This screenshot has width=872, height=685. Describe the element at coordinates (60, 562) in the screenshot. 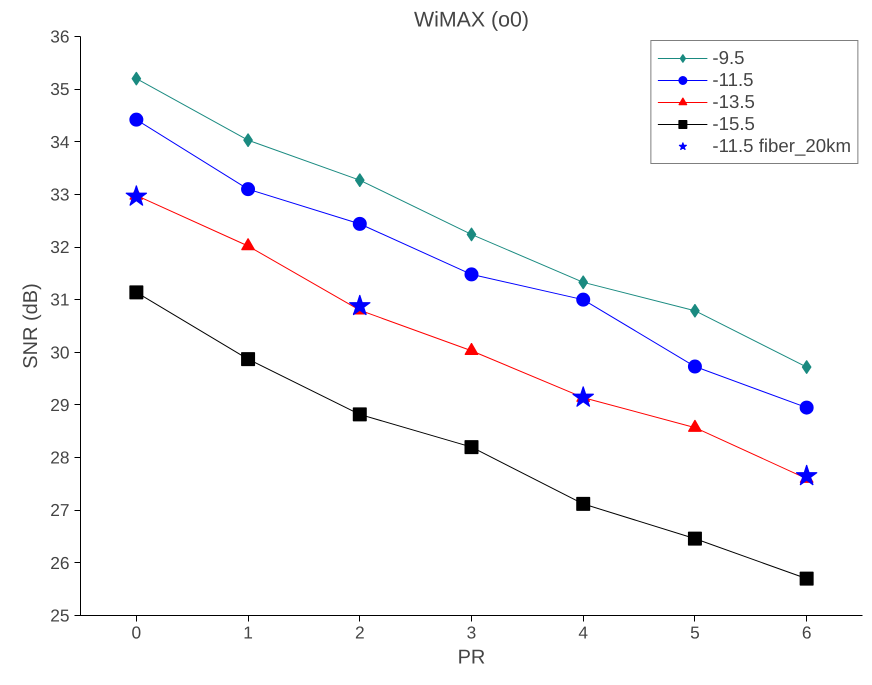

I see `y-tick-label: 26` at that location.